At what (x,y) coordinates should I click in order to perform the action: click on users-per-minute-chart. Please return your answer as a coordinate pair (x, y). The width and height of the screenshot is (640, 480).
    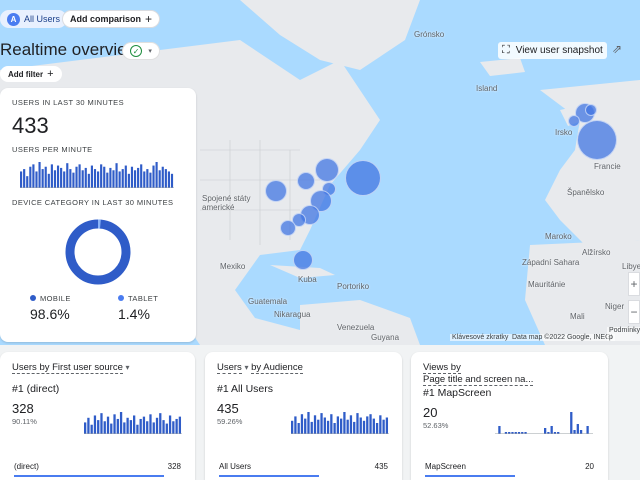
    Looking at the image, I should click on (97, 174).